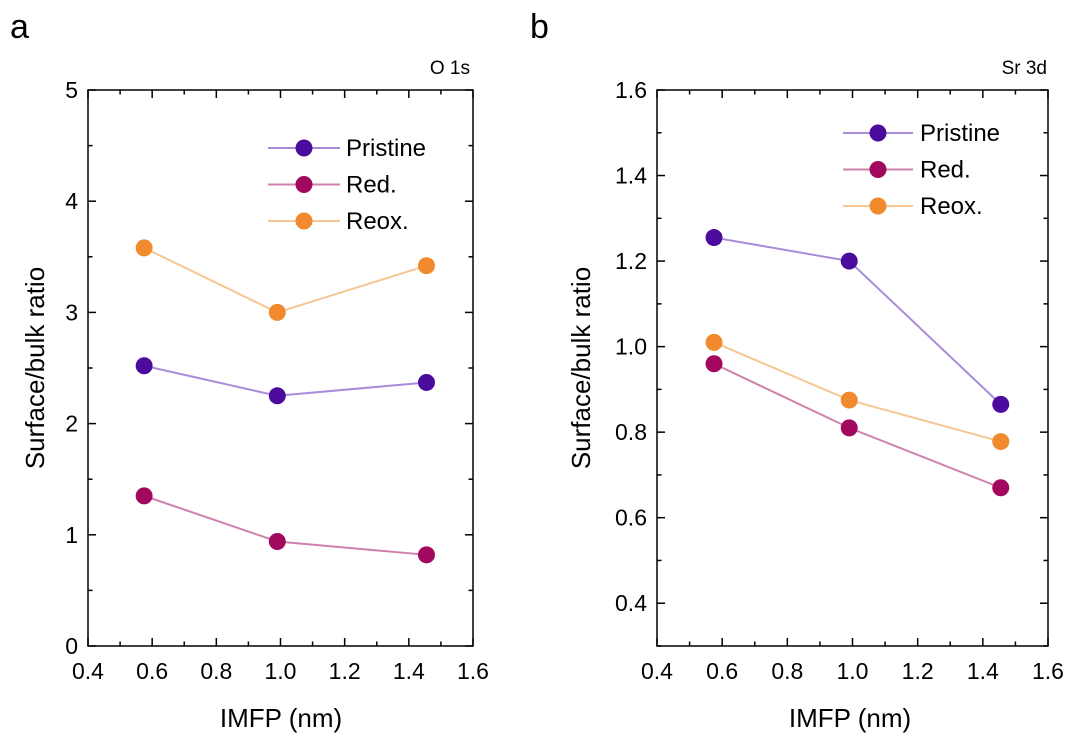 The image size is (1073, 741). What do you see at coordinates (285, 525) in the screenshot?
I see `series-line-red` at bounding box center [285, 525].